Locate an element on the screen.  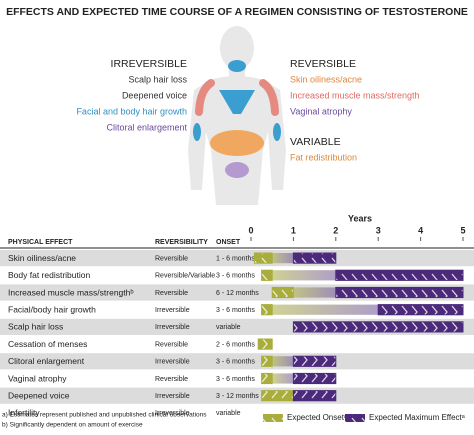
effect-label: Cessation of menses is located at coordinates (47, 344).